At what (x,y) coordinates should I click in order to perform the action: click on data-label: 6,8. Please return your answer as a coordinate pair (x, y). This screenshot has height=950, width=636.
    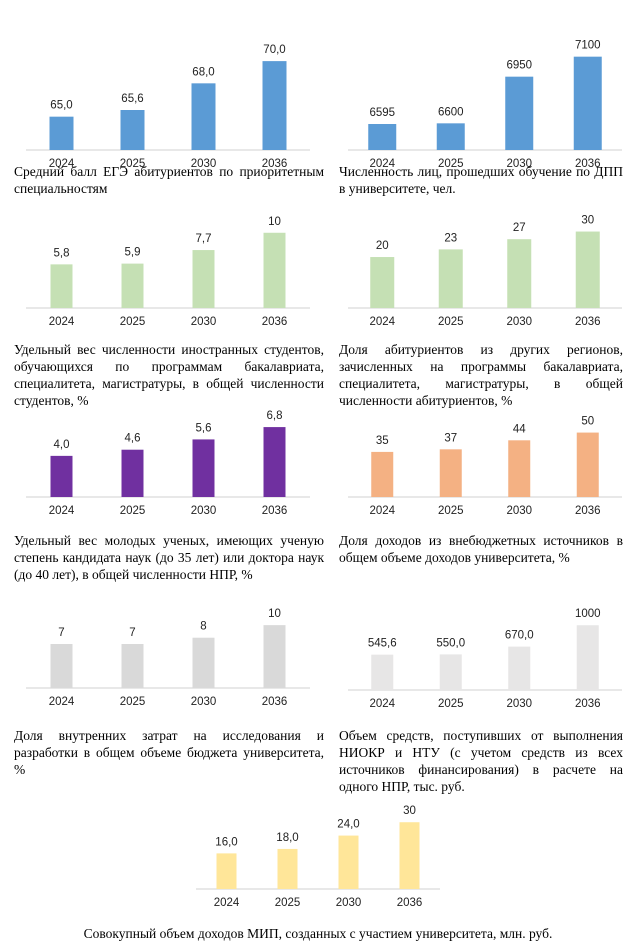
    Looking at the image, I should click on (275, 416).